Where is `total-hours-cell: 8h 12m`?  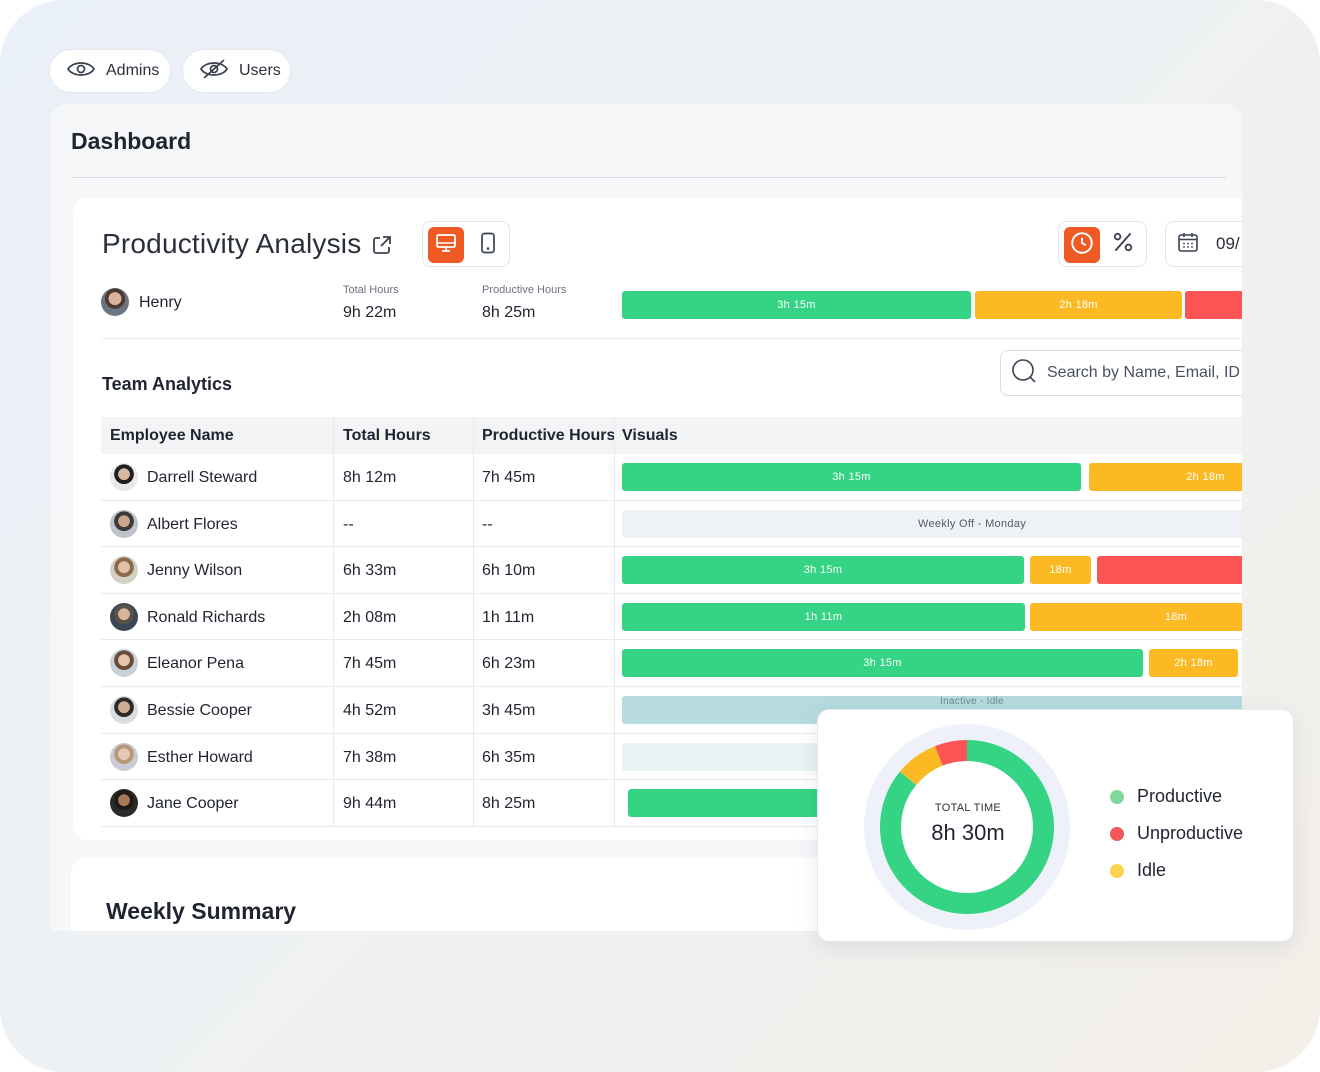
total-hours-cell: 8h 12m is located at coordinates (370, 477).